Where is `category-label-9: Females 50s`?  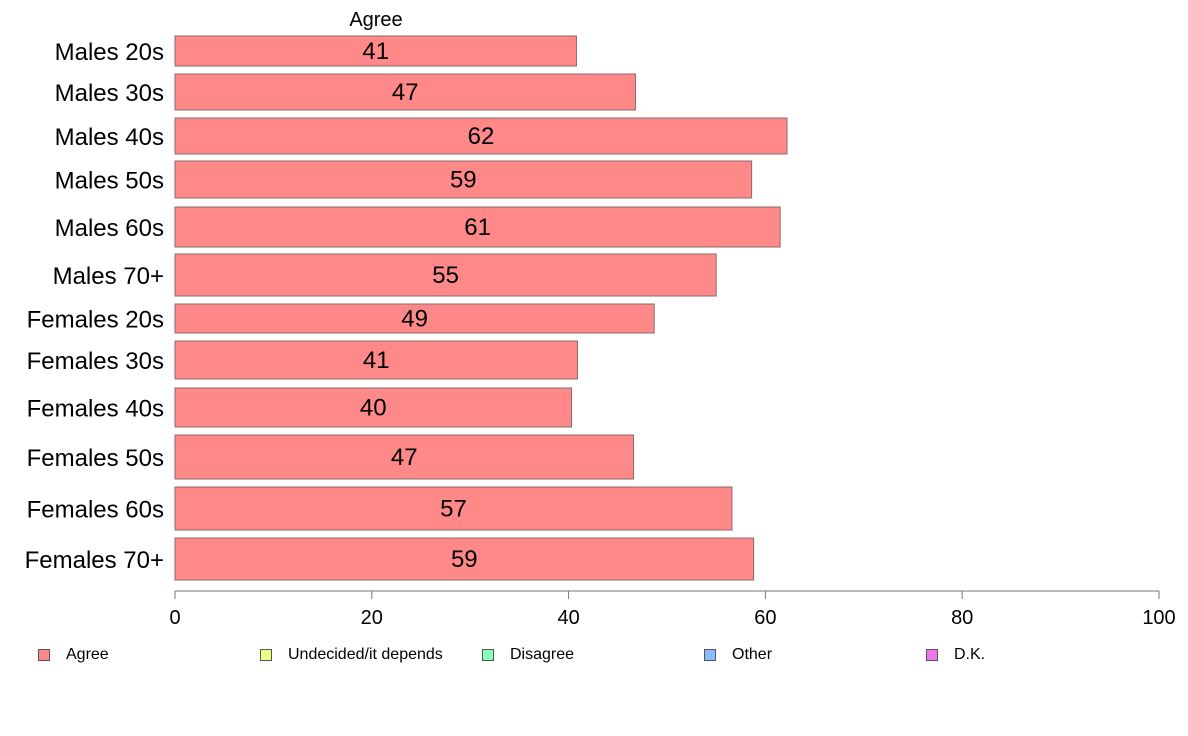 category-label-9: Females 50s is located at coordinates (95, 458).